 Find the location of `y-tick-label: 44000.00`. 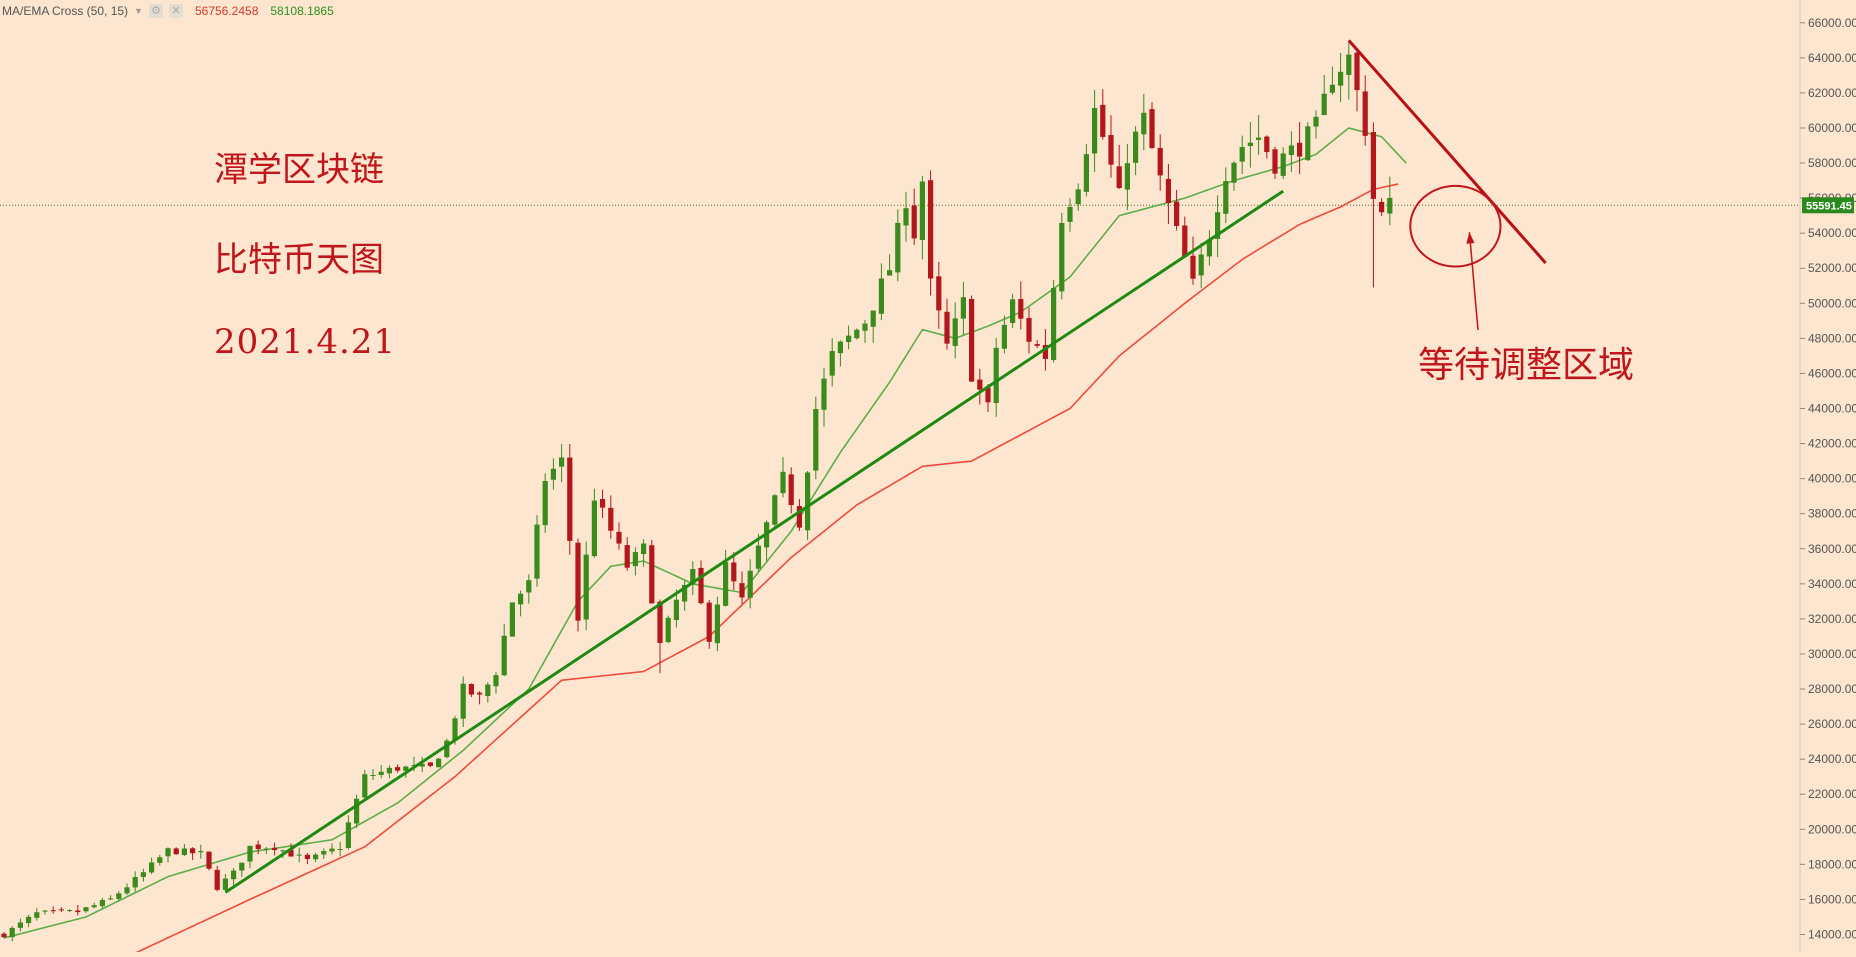

y-tick-label: 44000.00 is located at coordinates (1832, 409).